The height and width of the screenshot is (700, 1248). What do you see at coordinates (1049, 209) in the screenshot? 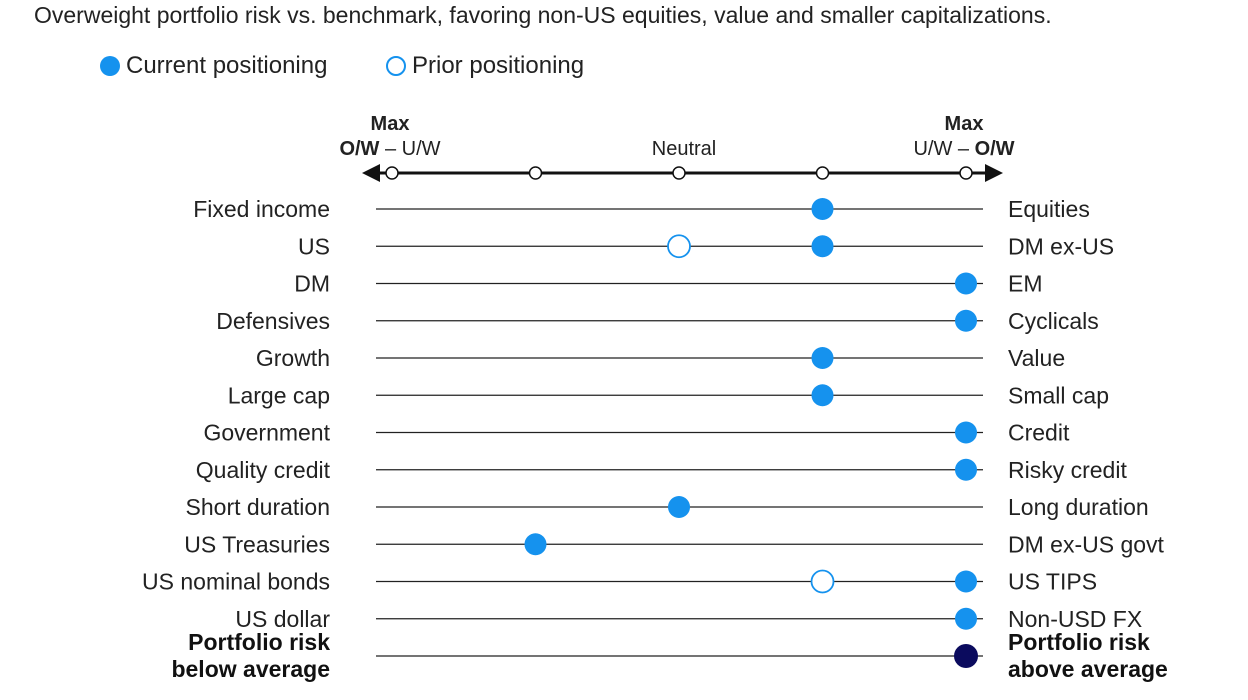
I see `right-label: Equities` at bounding box center [1049, 209].